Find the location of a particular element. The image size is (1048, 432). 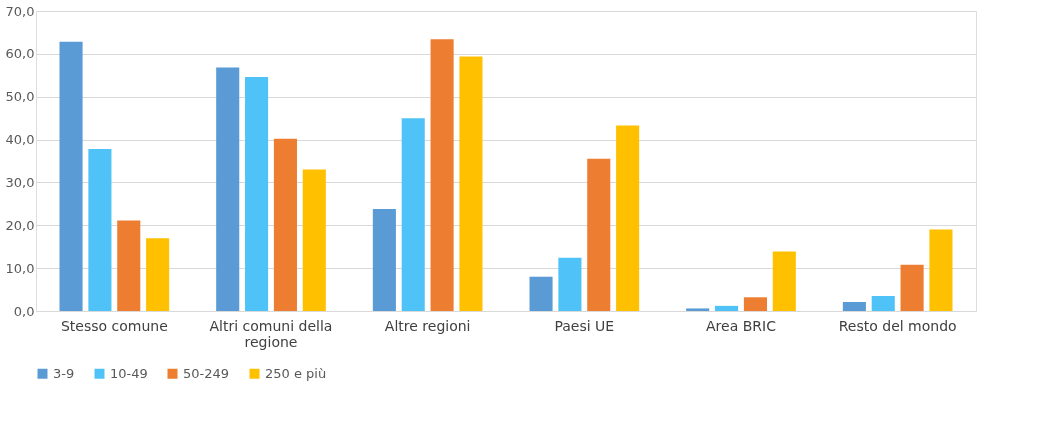

x-tick-label: Stesso comune is located at coordinates (114, 325).